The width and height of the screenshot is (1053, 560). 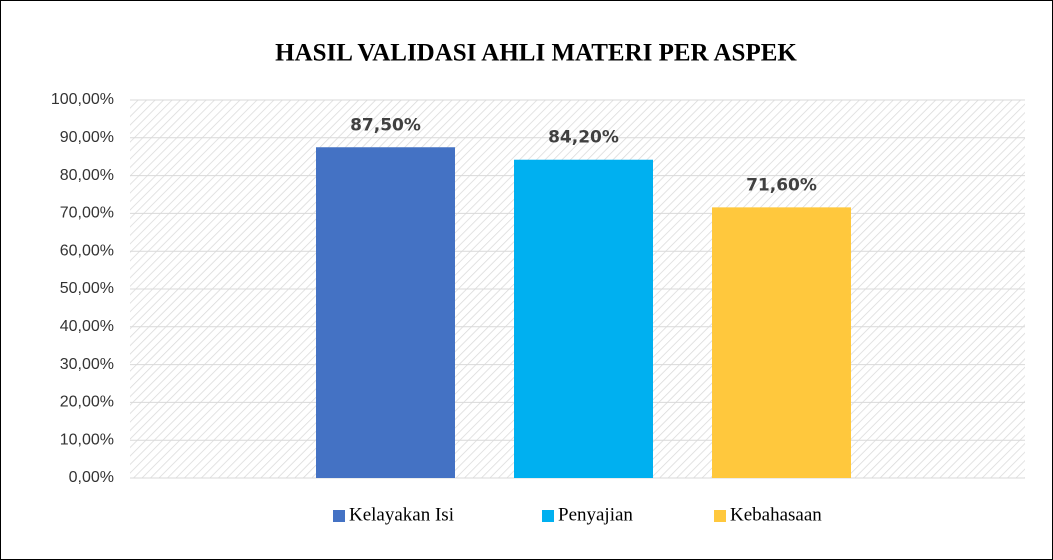 What do you see at coordinates (87, 326) in the screenshot?
I see `y-tick-label: 40,00%` at bounding box center [87, 326].